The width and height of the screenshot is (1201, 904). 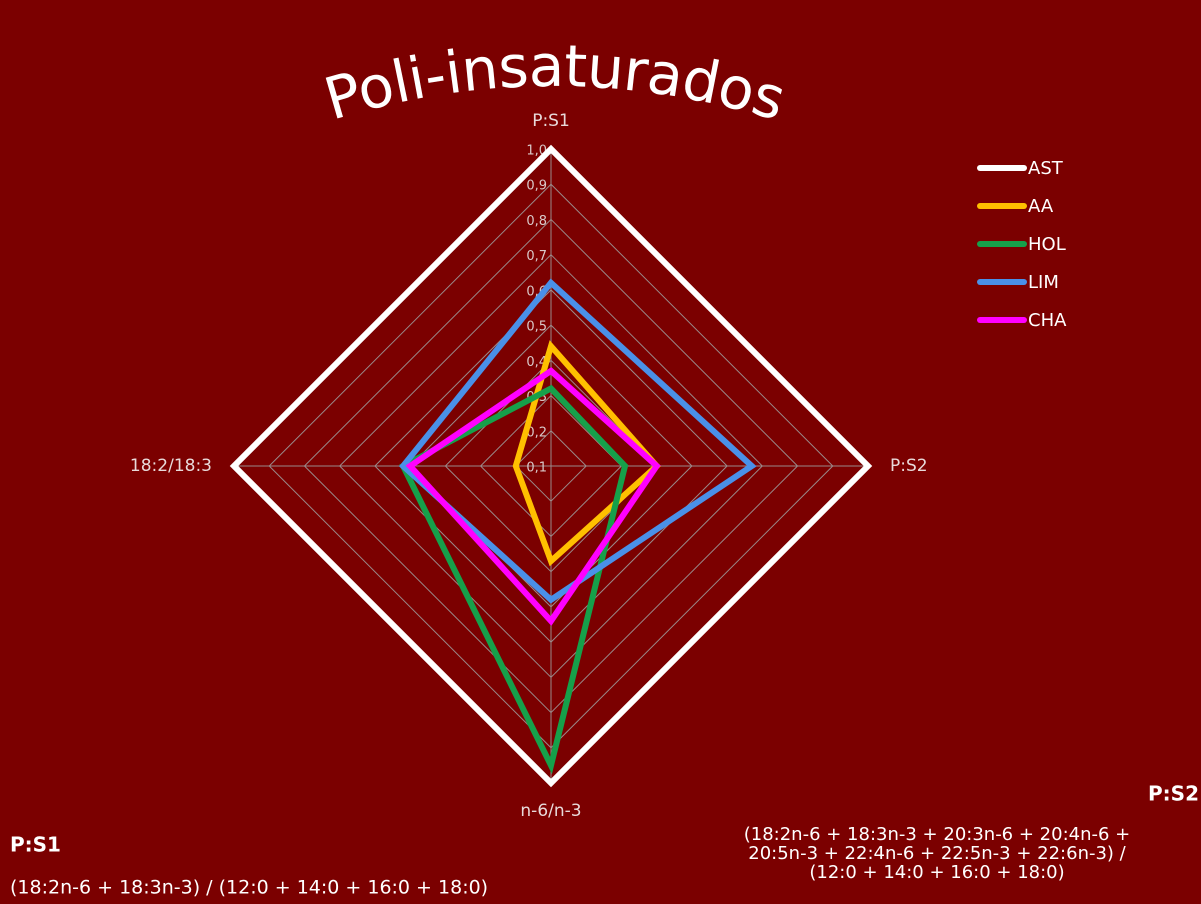 What do you see at coordinates (536, 362) in the screenshot?
I see `y-tick-label: 0,4` at bounding box center [536, 362].